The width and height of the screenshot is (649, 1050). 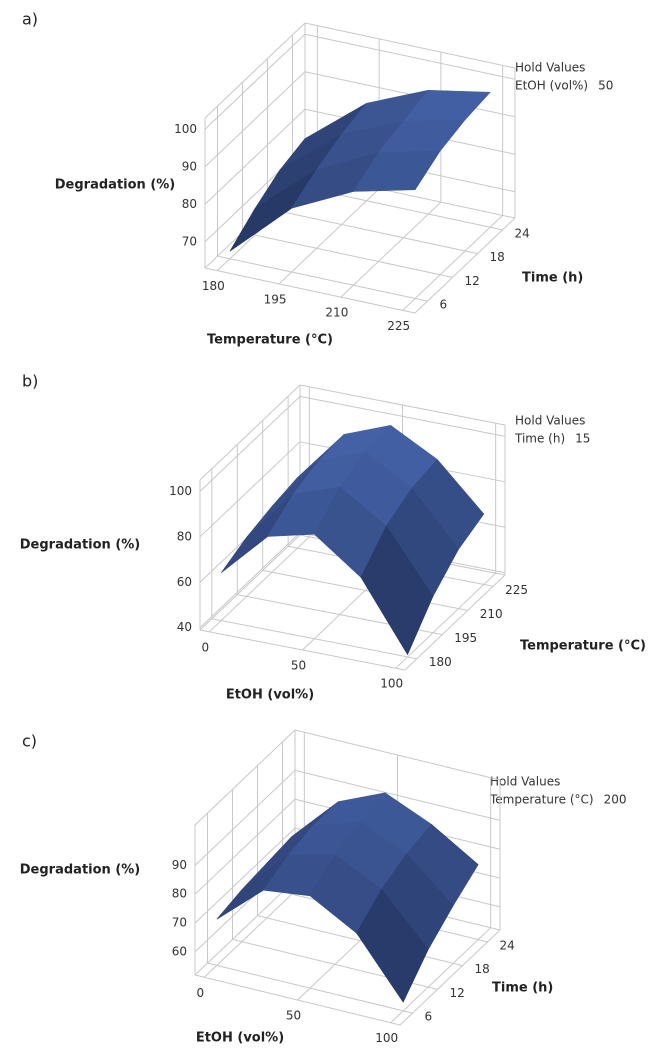 I want to click on panel-label: b), so click(x=30, y=381).